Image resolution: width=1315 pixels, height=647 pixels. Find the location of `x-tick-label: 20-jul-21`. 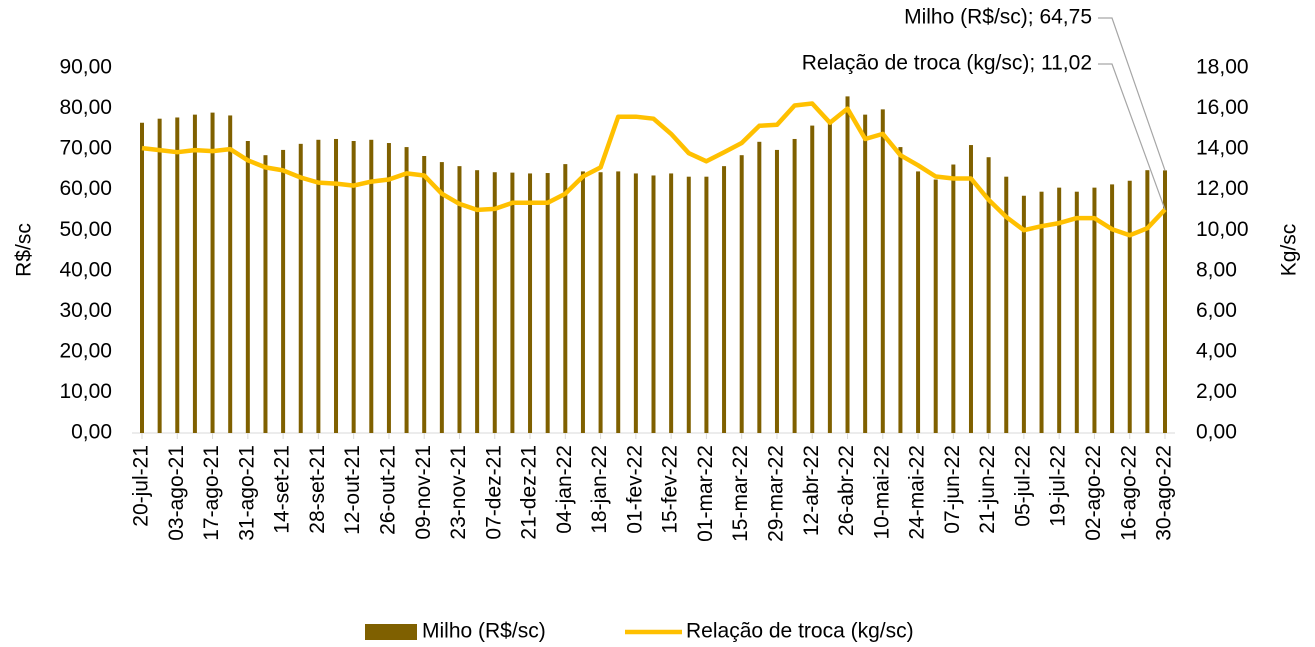

x-tick-label: 20-jul-21 is located at coordinates (141, 486).